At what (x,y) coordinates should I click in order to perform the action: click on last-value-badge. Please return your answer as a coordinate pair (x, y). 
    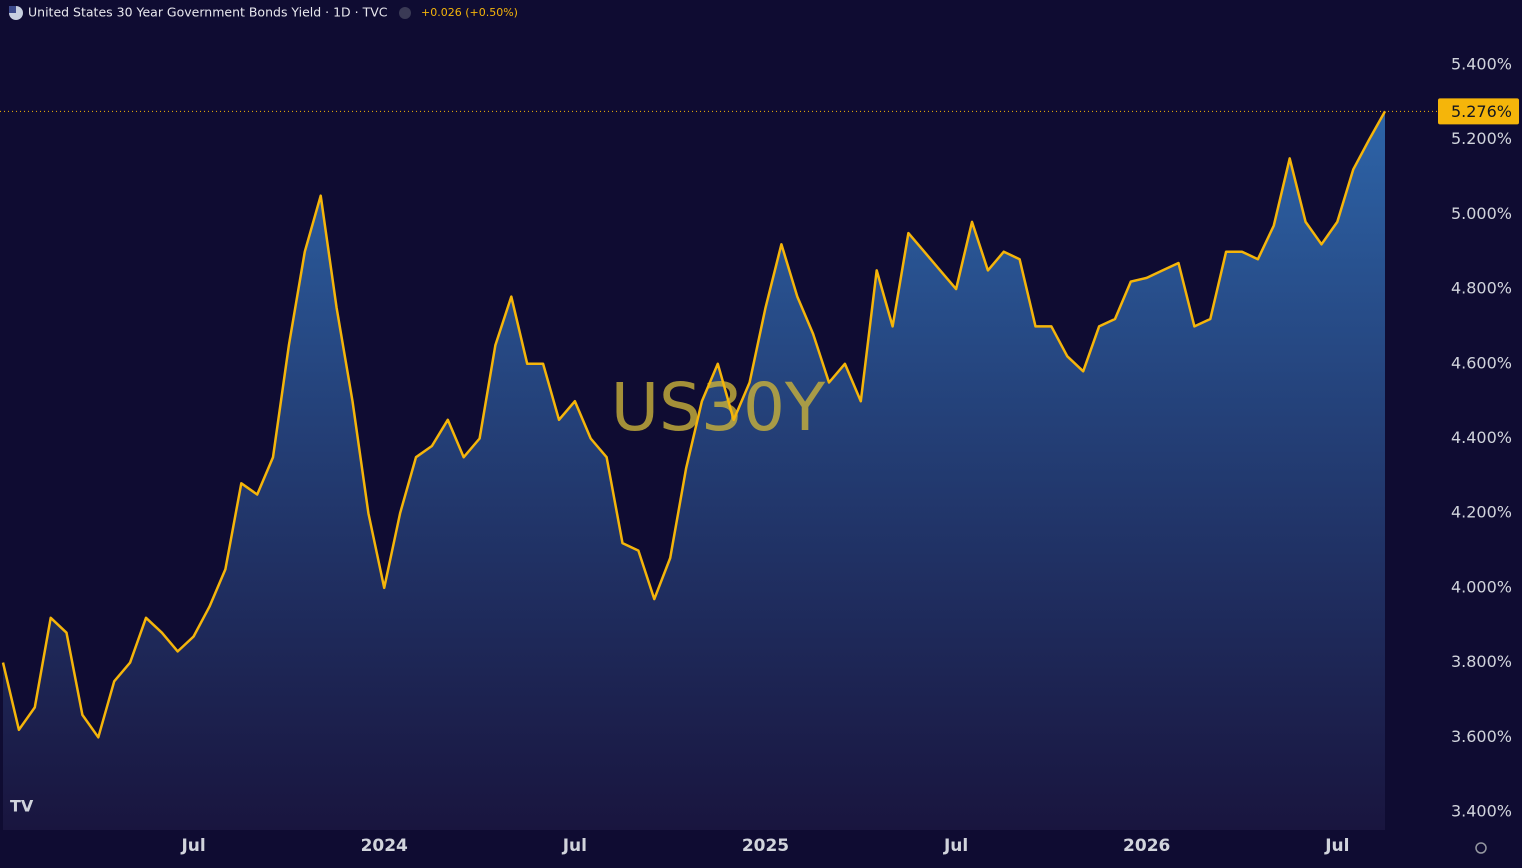
    Looking at the image, I should click on (1478, 111).